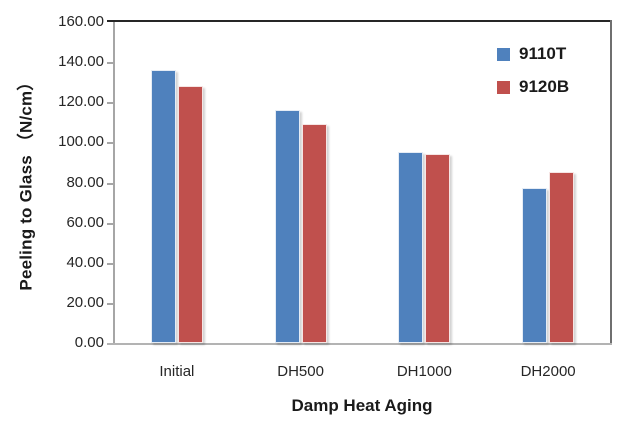  I want to click on x-axis-title: Damp Heat Aging, so click(362, 405).